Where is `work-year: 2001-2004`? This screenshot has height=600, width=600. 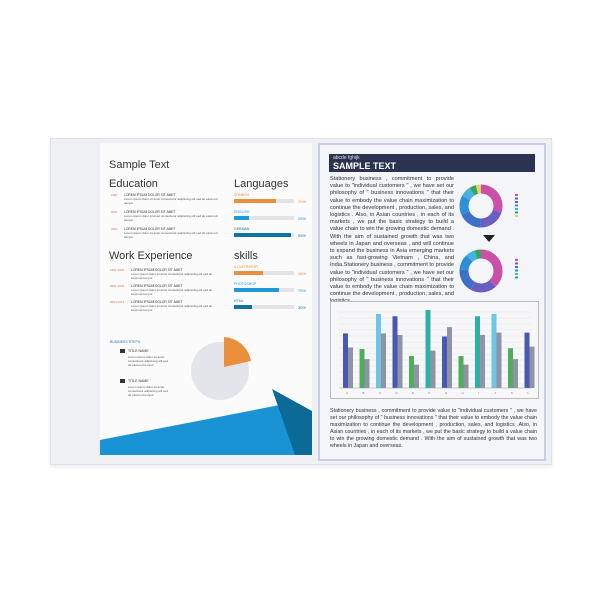 work-year: 2001-2004 is located at coordinates (117, 286).